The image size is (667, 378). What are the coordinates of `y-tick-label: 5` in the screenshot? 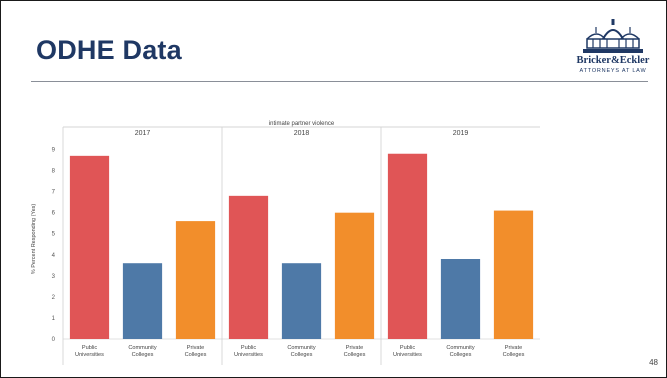 It's located at (54, 235).